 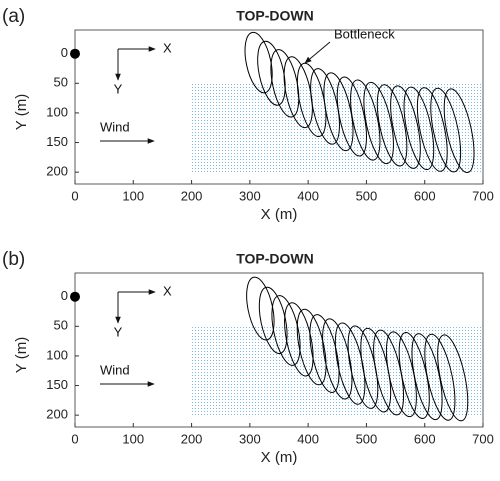 I want to click on panel-label: (b), so click(x=13, y=259).